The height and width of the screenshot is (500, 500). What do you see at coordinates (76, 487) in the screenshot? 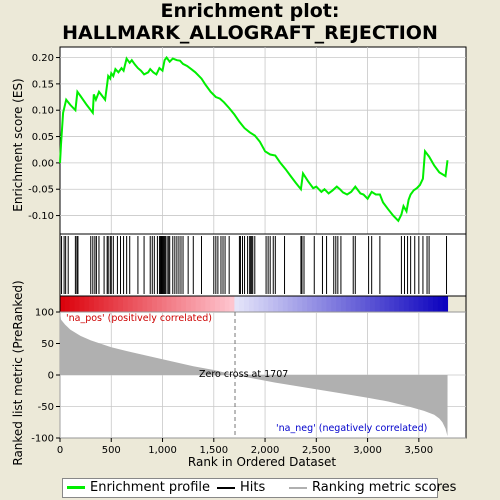
I see `legend-swatch-enrichment` at bounding box center [76, 487].